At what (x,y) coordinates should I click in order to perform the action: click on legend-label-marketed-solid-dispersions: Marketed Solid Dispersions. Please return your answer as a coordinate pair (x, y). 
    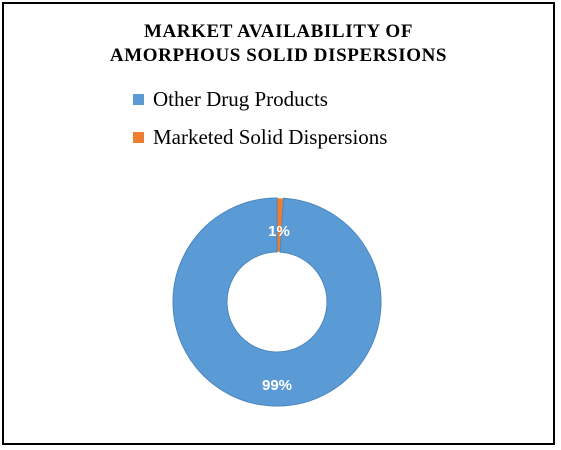
    Looking at the image, I should click on (270, 136).